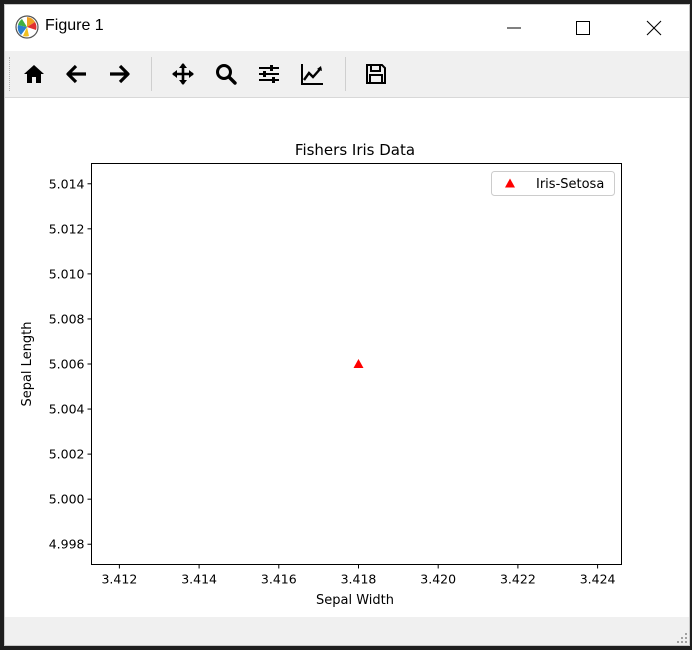  I want to click on status-bar, so click(347, 631).